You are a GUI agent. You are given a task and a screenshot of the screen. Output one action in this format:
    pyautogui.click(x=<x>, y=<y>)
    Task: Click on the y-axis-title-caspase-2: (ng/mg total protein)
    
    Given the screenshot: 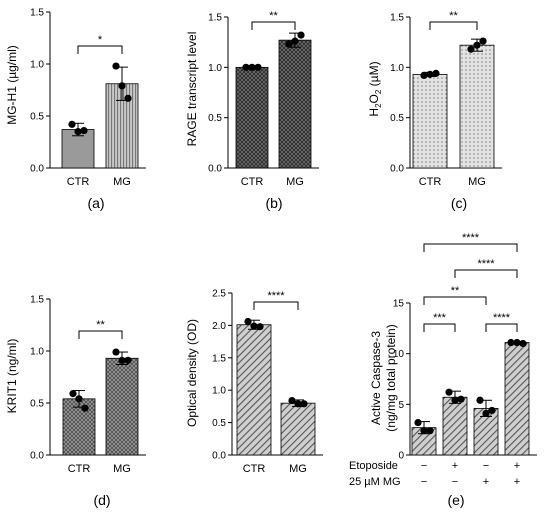 What is the action you would take?
    pyautogui.click(x=391, y=377)
    